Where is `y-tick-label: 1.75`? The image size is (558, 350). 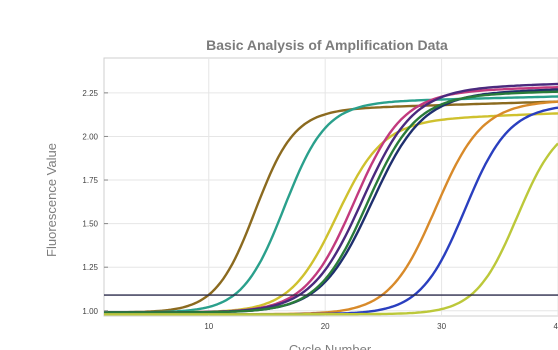 y-tick-label: 1.75 is located at coordinates (90, 180).